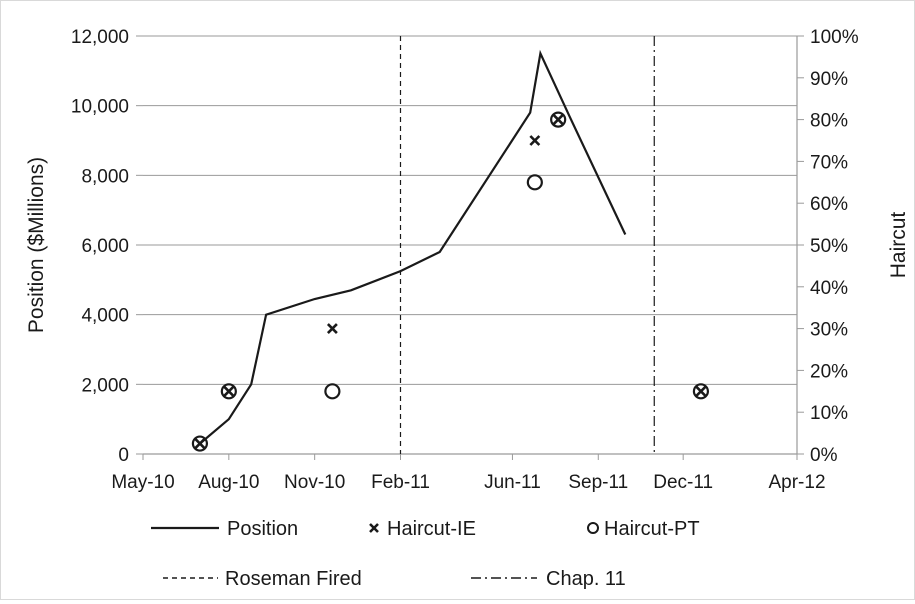 This screenshot has height=604, width=915. What do you see at coordinates (829, 330) in the screenshot?
I see `y-right-tick-label: 30%` at bounding box center [829, 330].